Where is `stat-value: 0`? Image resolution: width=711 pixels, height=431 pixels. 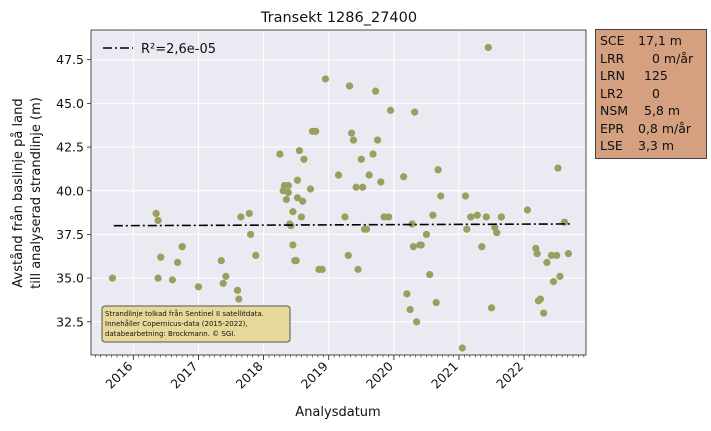 stat-value: 0 is located at coordinates (656, 93).